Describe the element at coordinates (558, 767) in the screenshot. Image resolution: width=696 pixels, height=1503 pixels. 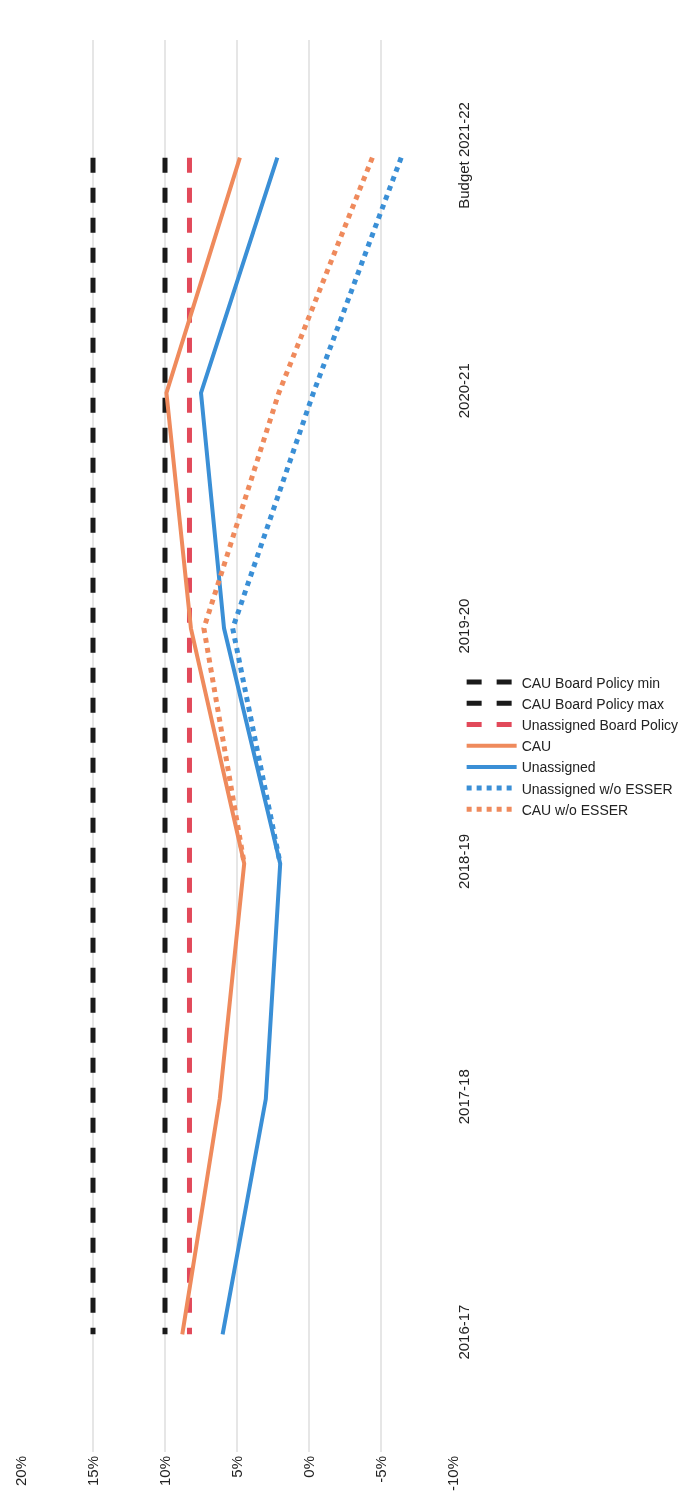
I see `legend-label: Unassigned` at that location.